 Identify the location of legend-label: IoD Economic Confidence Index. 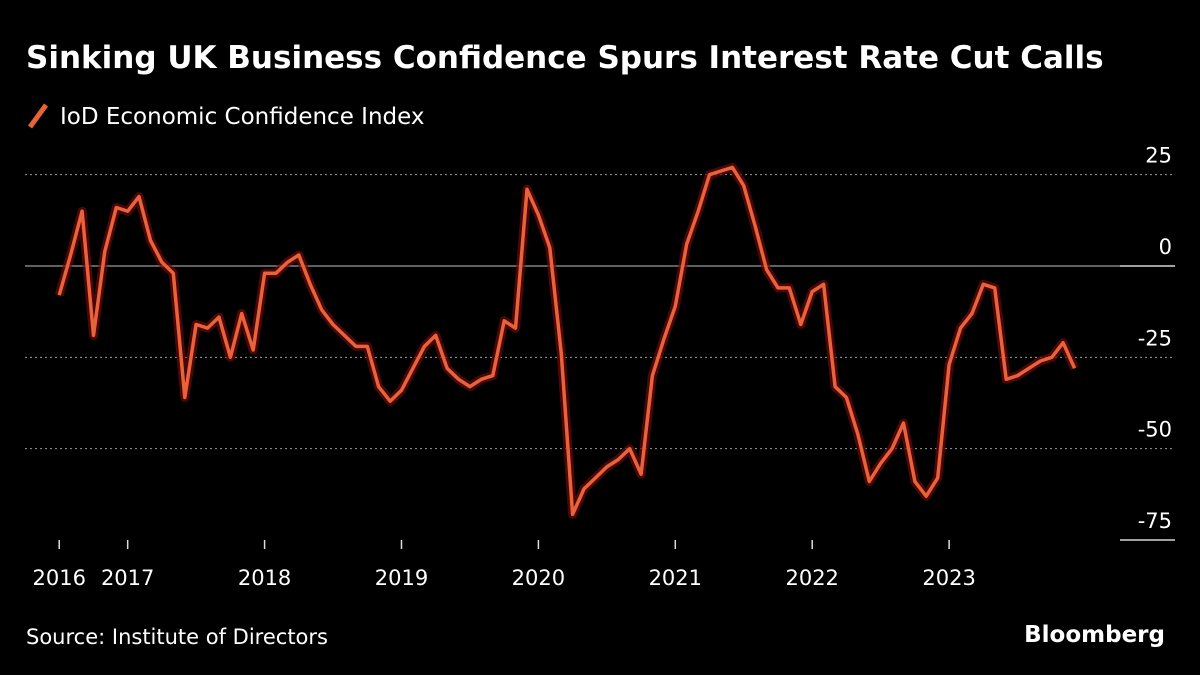
(242, 117).